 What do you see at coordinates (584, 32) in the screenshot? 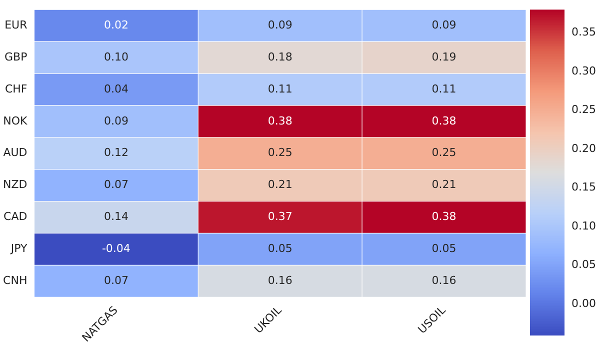
I see `color-bar-label: 0.35` at bounding box center [584, 32].